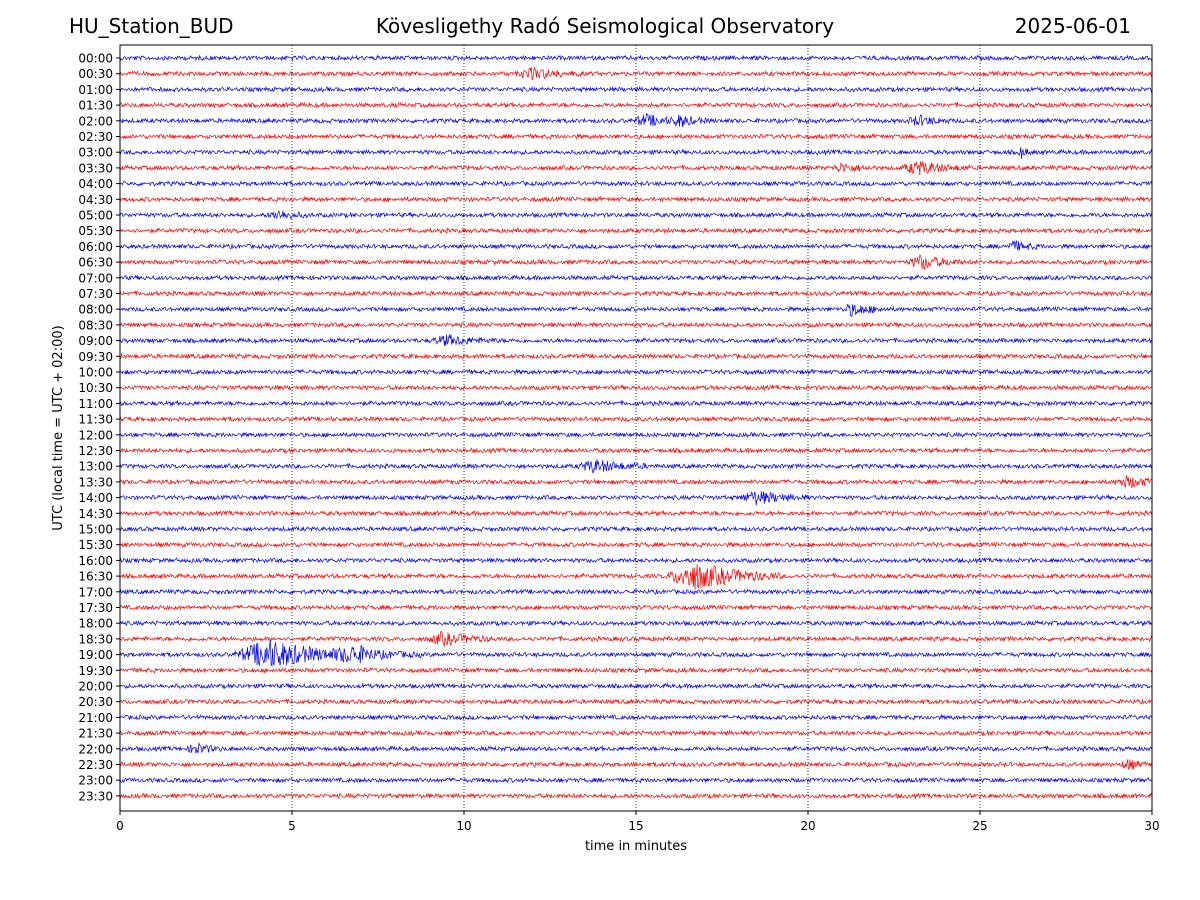 The image size is (1200, 900). What do you see at coordinates (151, 26) in the screenshot?
I see `station-title: HU_Station_BUD` at bounding box center [151, 26].